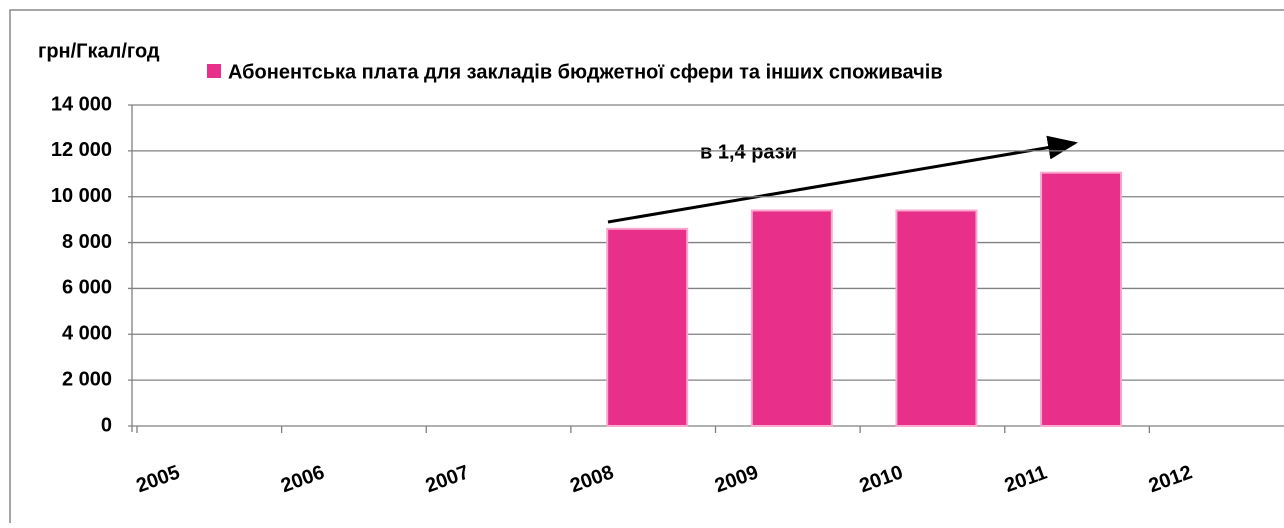 This screenshot has height=528, width=1284. What do you see at coordinates (842, 179) in the screenshot?
I see `annotation-arrow` at bounding box center [842, 179].